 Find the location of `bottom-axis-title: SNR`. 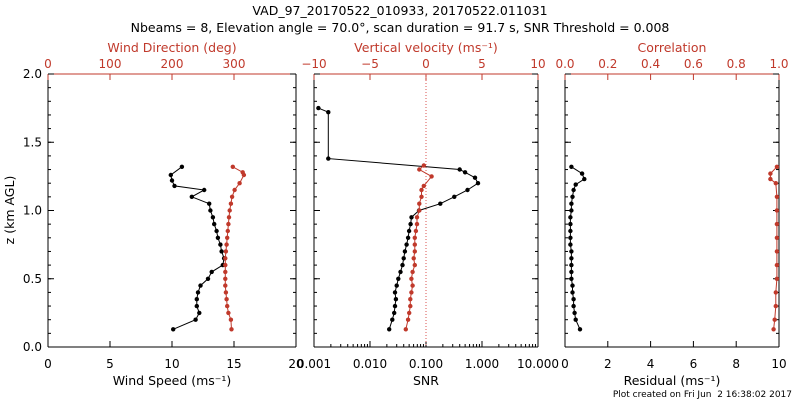

bottom-axis-title: SNR is located at coordinates (426, 380).